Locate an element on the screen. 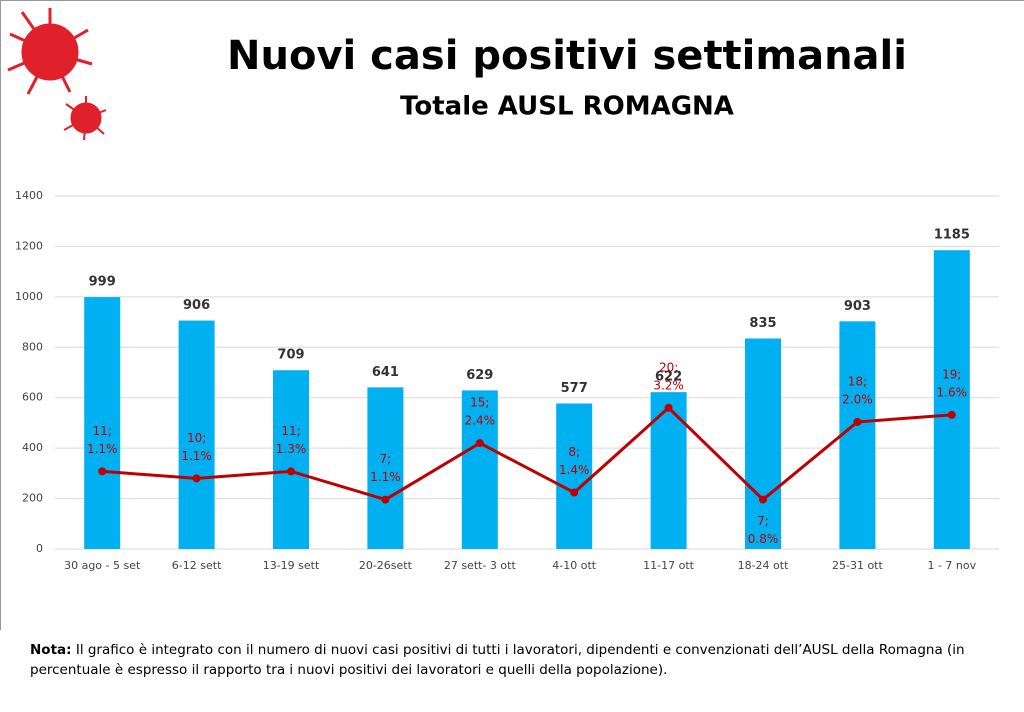  x-tick-label: 30 ago - 5 set is located at coordinates (102, 565).